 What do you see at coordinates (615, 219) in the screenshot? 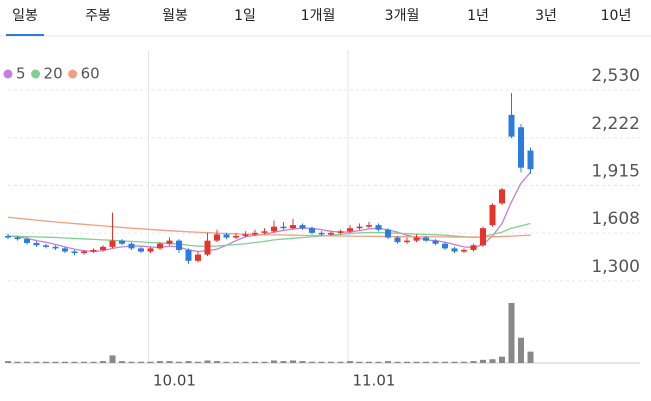
I see `y-tick-label: 1,608` at bounding box center [615, 219].